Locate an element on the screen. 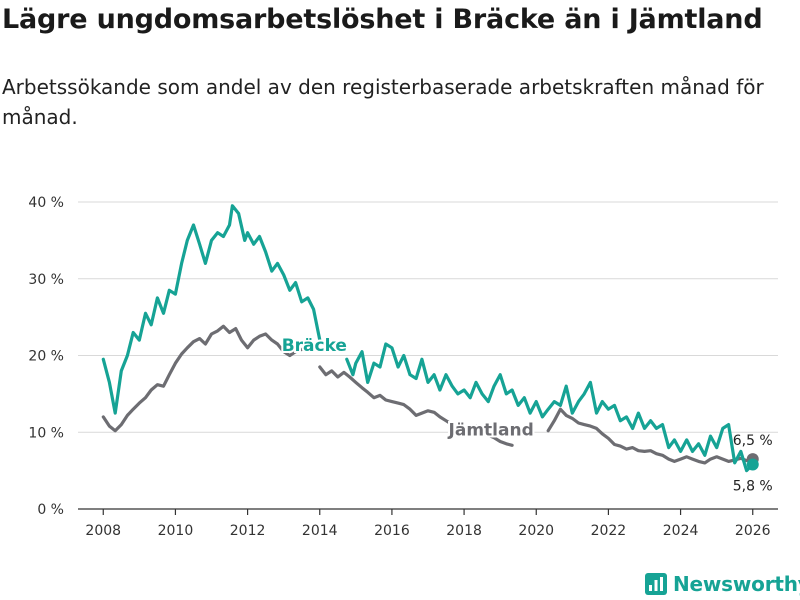  y-tick-label: 0 % is located at coordinates (50, 510).